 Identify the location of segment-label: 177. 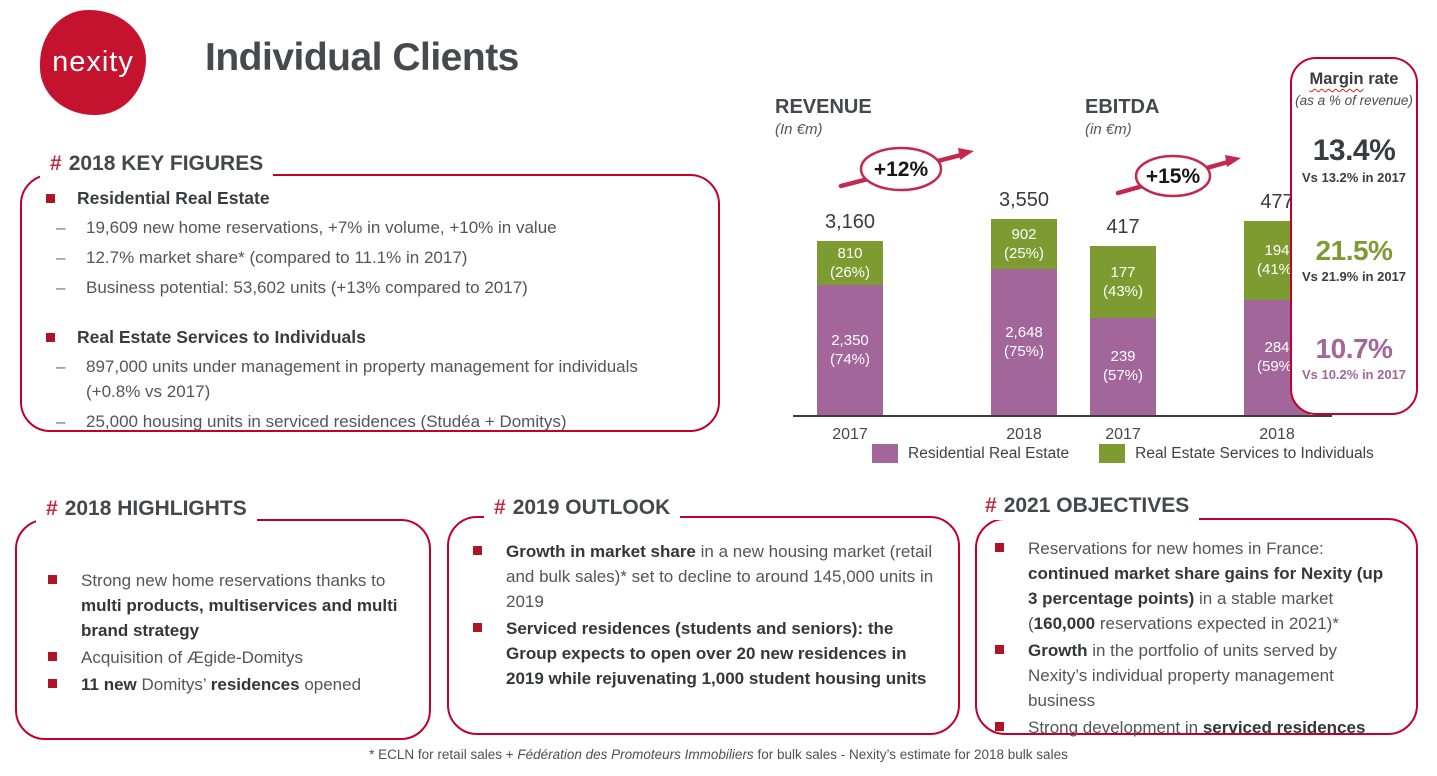
(1123, 273).